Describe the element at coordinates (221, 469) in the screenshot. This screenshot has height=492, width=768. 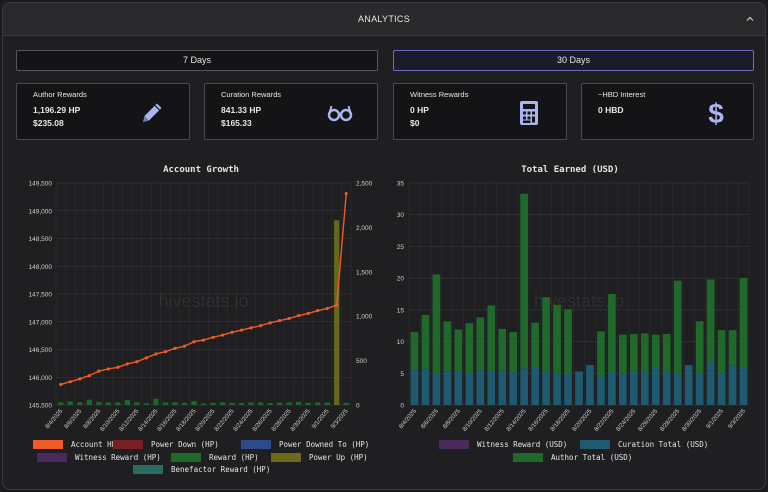
I see `legend-label: Benefactor Reward (HP)` at that location.